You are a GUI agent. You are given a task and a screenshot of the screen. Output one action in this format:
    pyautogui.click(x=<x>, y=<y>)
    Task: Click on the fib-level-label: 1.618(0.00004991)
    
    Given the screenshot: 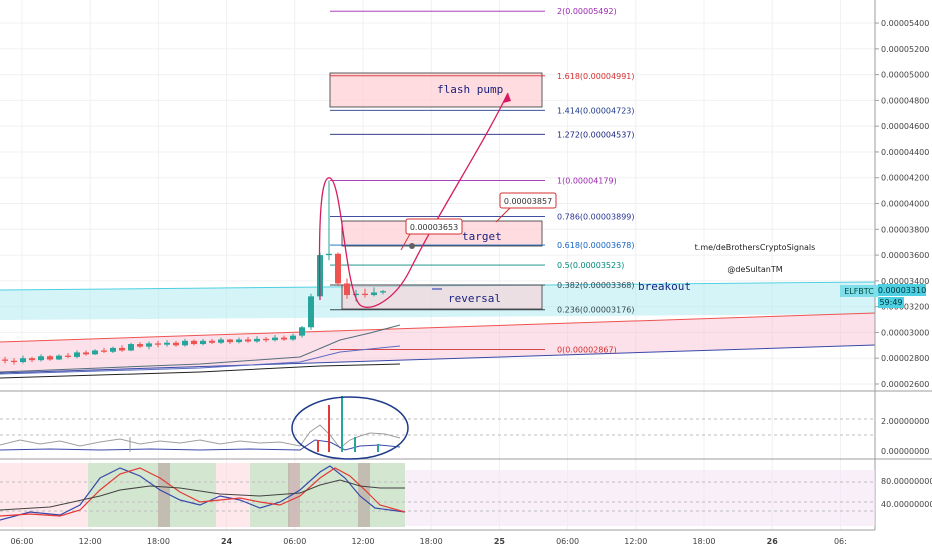 What is the action you would take?
    pyautogui.click(x=596, y=76)
    